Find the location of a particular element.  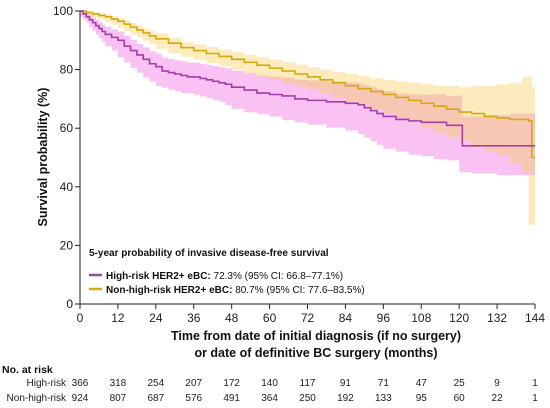

risk-count: 192 is located at coordinates (345, 398).